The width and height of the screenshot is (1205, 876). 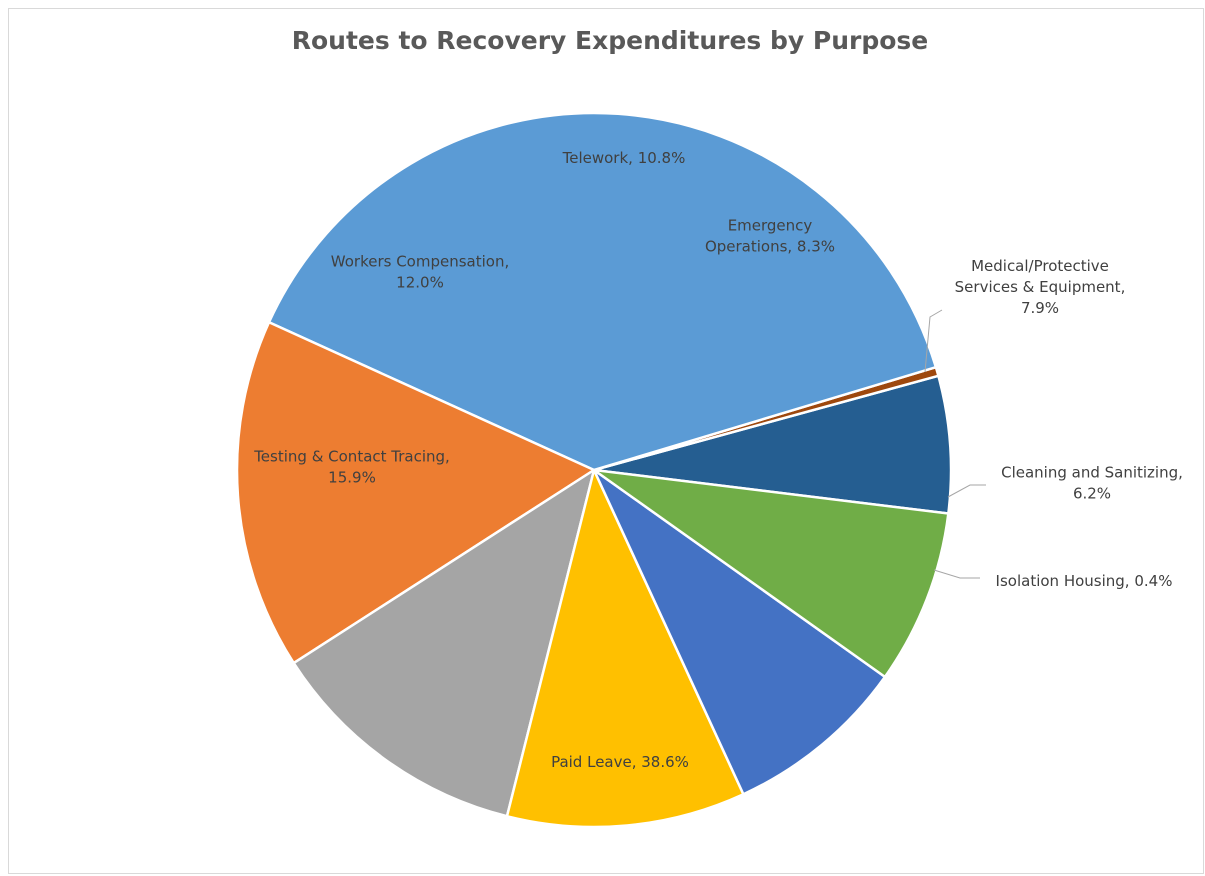 I want to click on slice-workers-compensation, so click(x=444, y=643).